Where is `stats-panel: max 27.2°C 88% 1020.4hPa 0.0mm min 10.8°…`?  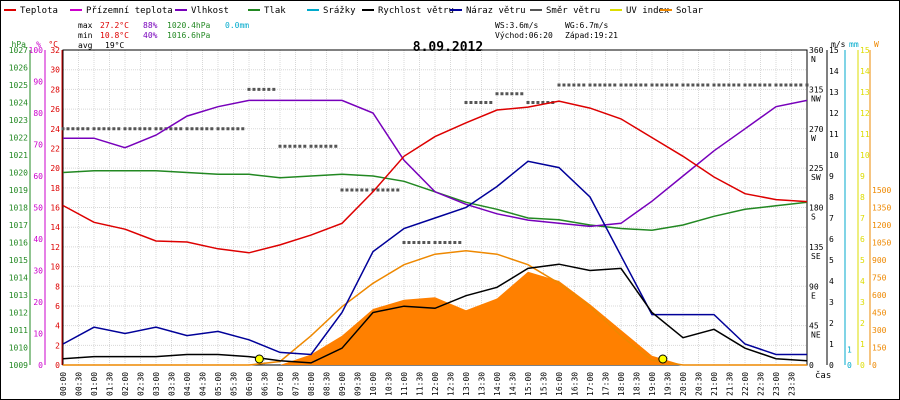 stats-panel: max 27.2°C 88% 1020.4hPa 0.0mm min 10.8°… is located at coordinates (348, 35).